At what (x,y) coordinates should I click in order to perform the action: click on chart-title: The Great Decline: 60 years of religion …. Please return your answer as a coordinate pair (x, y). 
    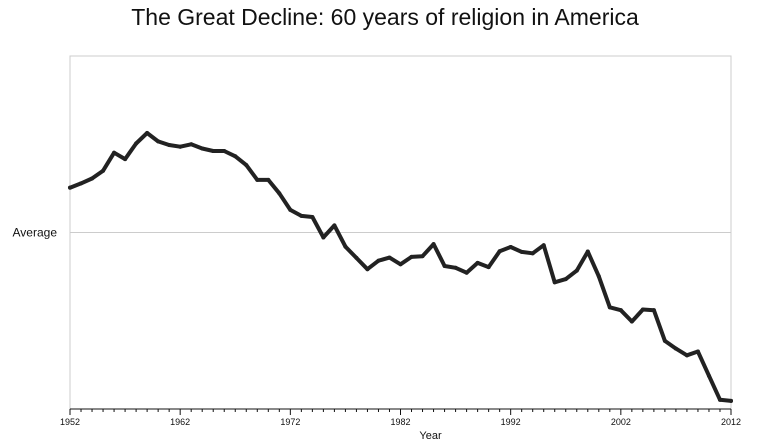
    Looking at the image, I should click on (385, 17).